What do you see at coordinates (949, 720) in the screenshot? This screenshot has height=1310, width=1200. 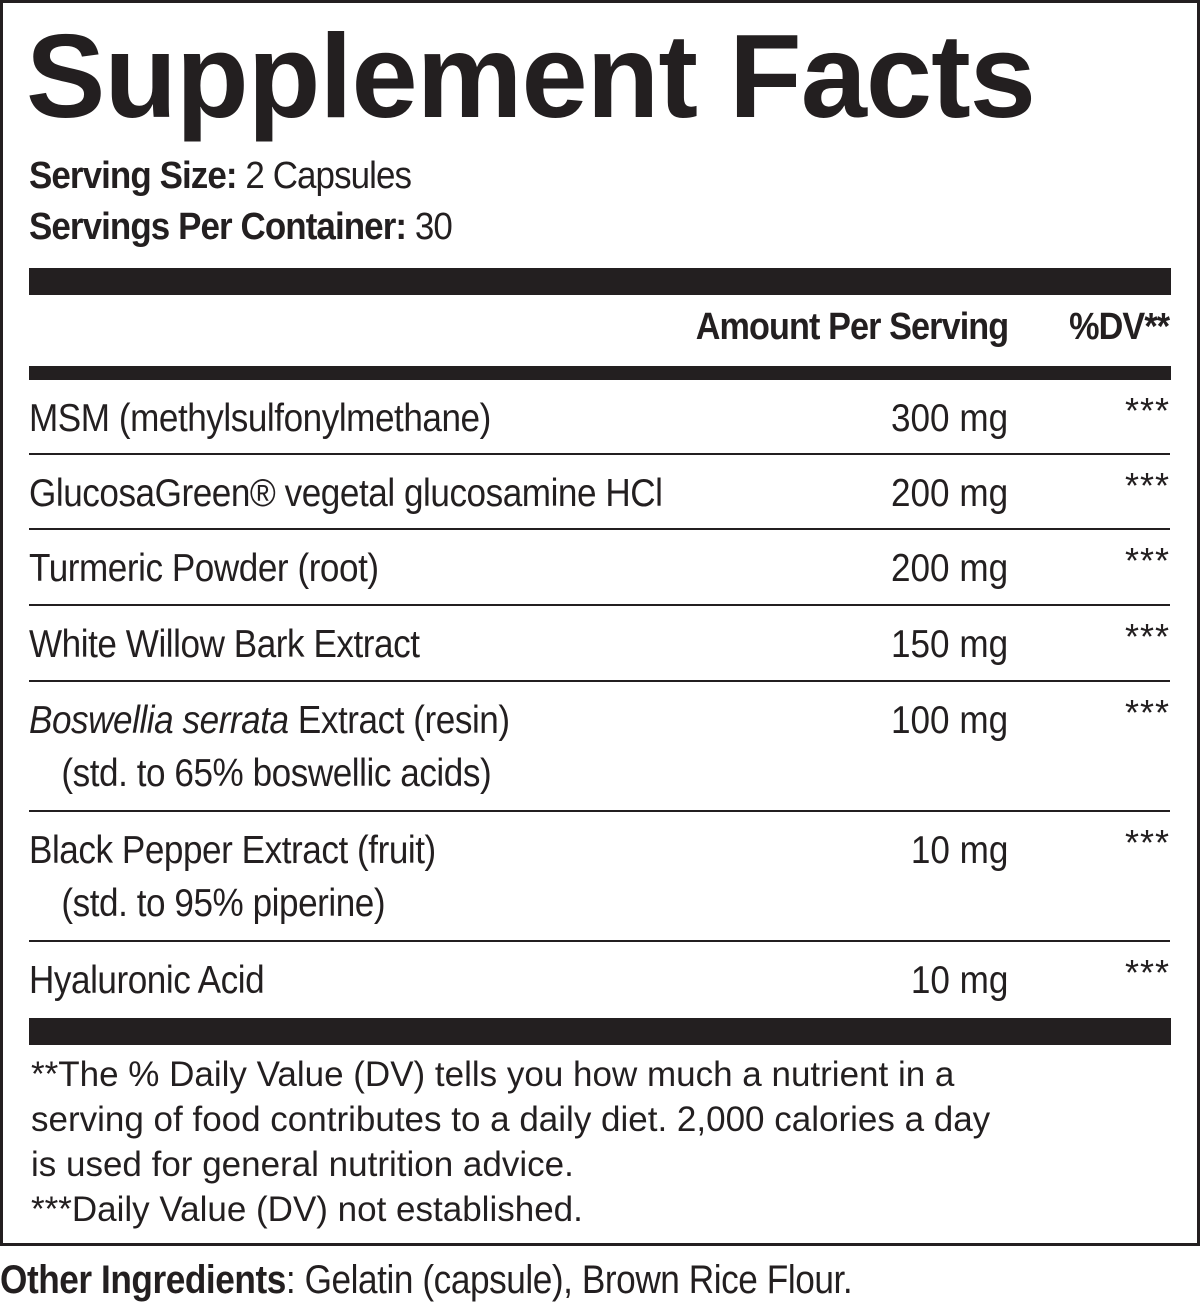 I see `ingredient-amount: 100 mg` at bounding box center [949, 720].